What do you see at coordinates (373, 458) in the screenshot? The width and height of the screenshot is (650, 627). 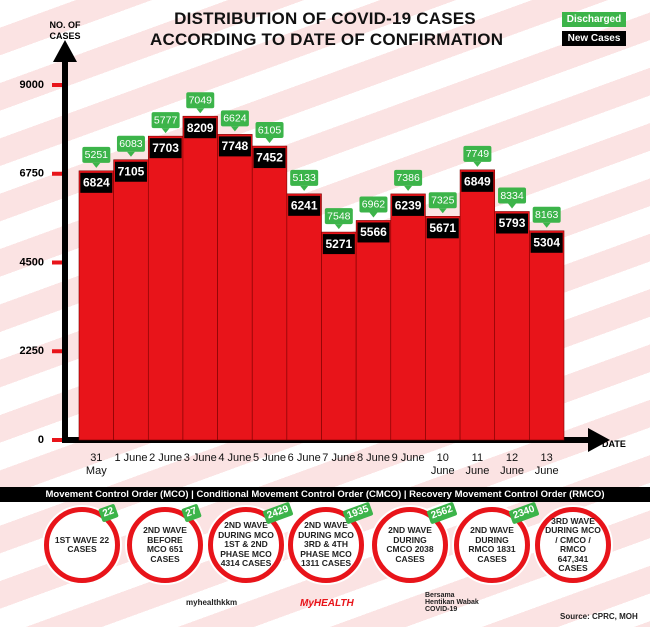 I see `x-tick-label: 8 June` at bounding box center [373, 458].